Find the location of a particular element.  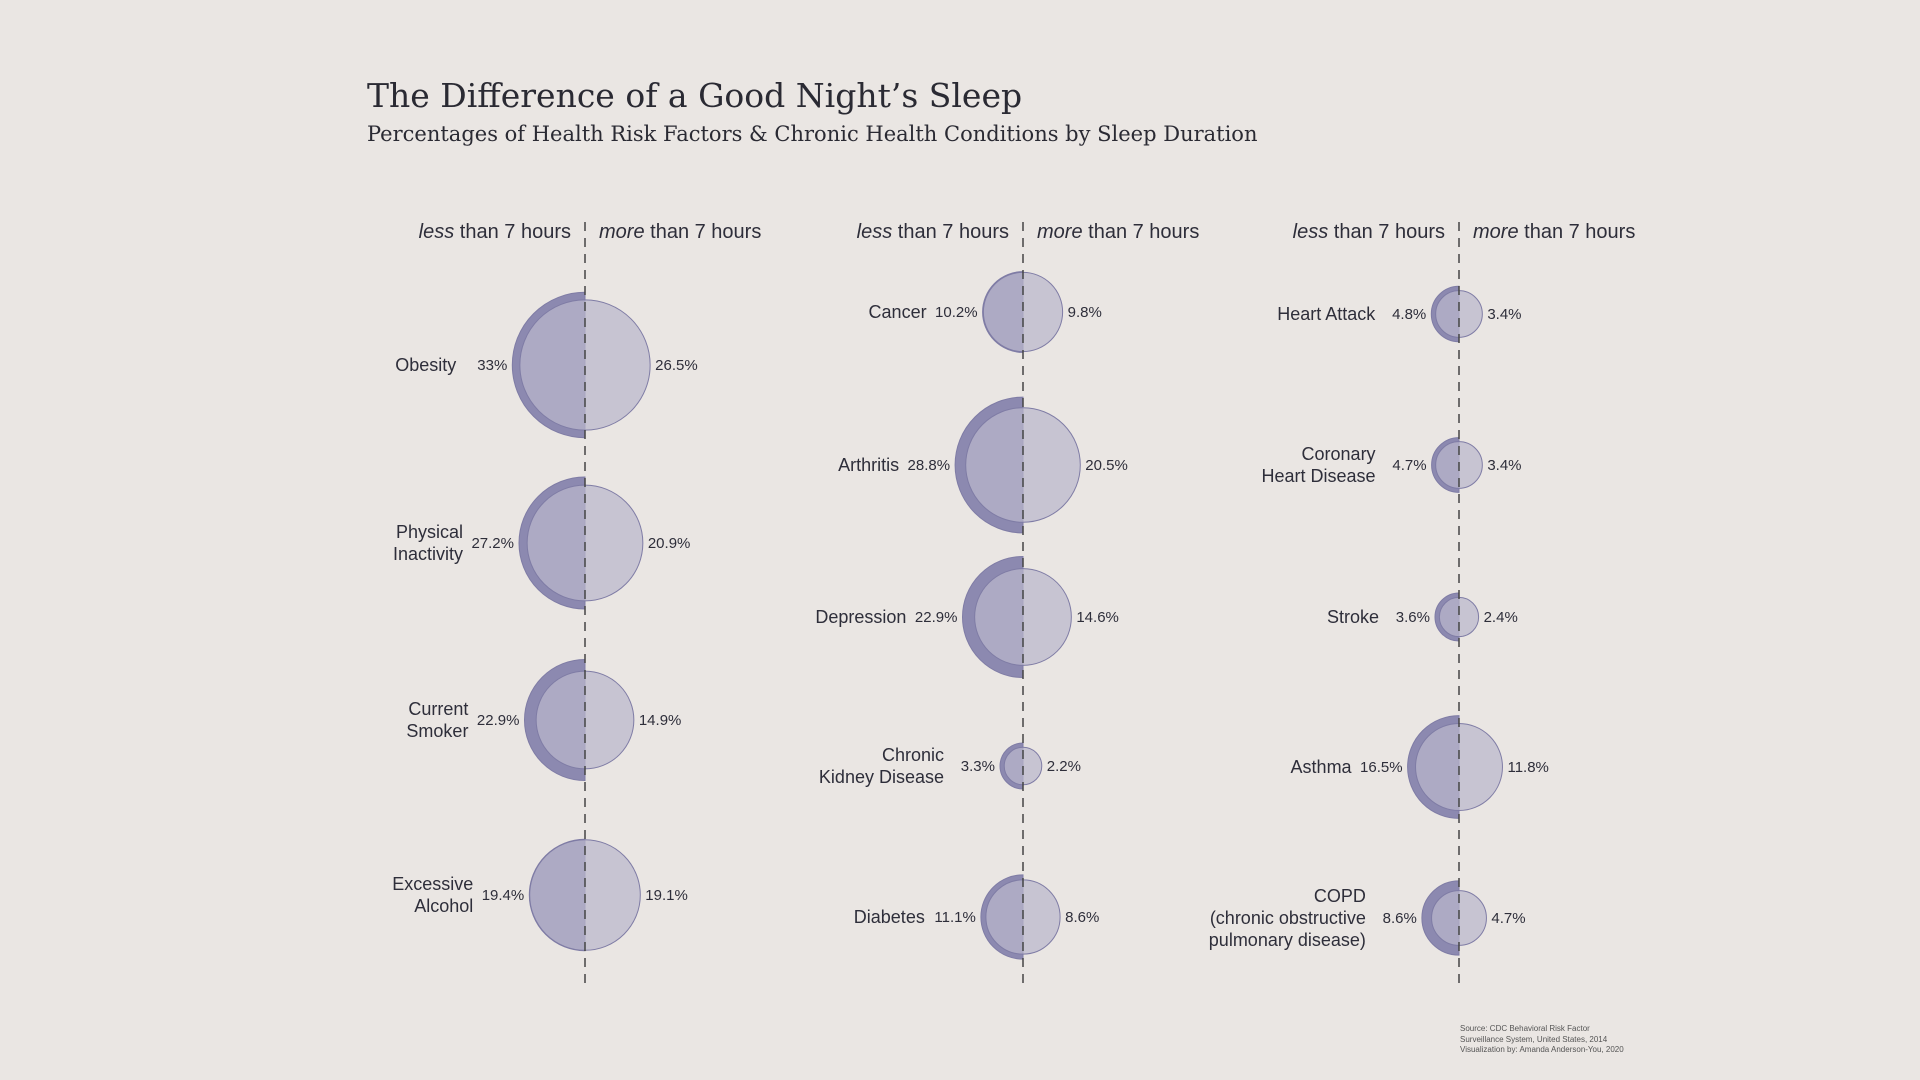

category-label: Chronic Kidney Disease is located at coordinates (881, 766).